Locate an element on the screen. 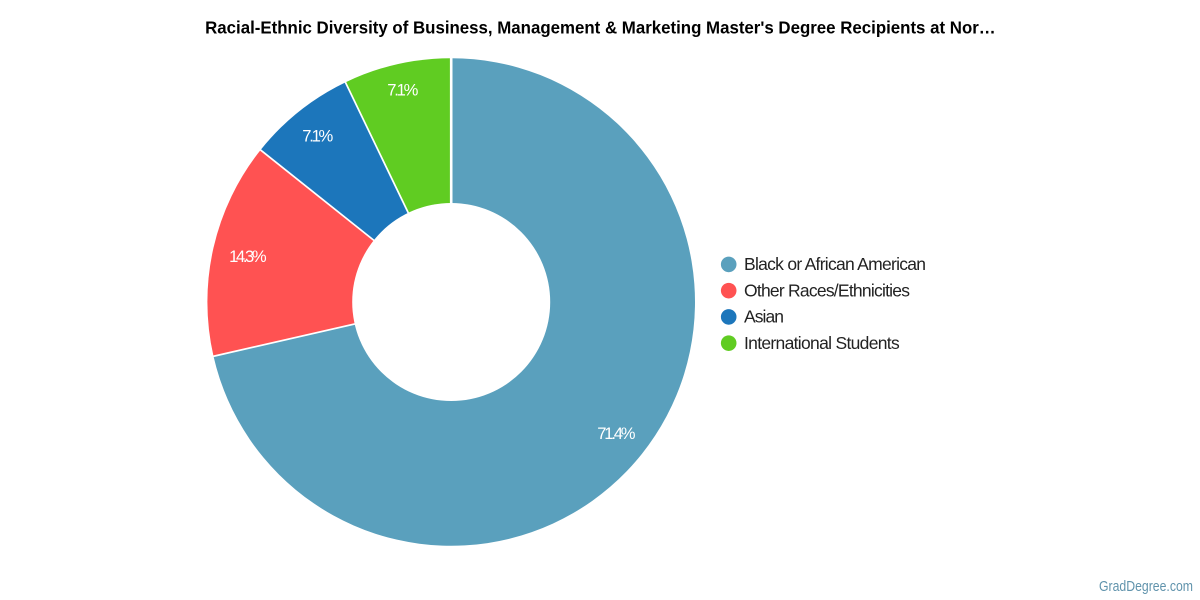  svg-text: 14.3% is located at coordinates (248, 256).